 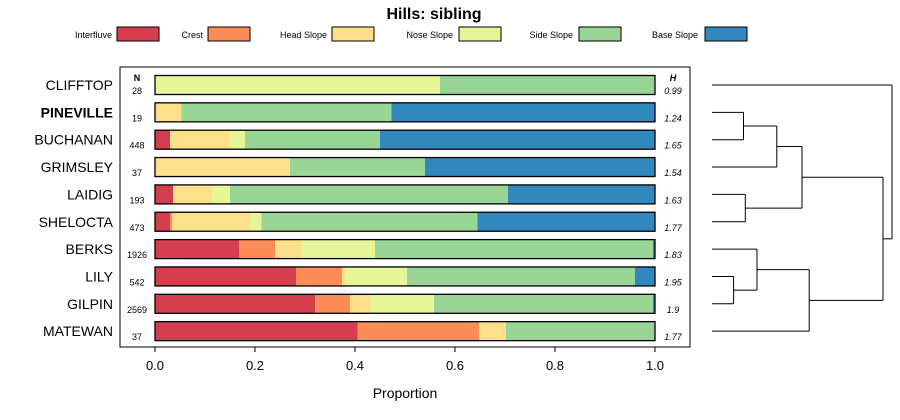 I want to click on row-label-5: SHELOCTA, so click(x=76, y=222).